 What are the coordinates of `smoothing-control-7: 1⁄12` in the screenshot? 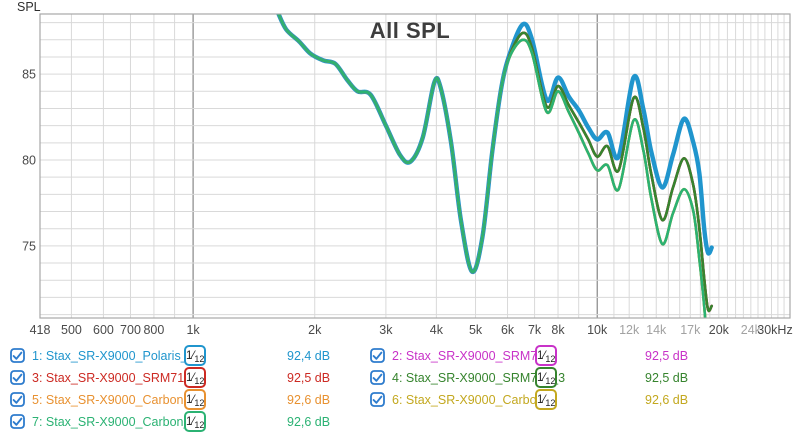 It's located at (195, 421).